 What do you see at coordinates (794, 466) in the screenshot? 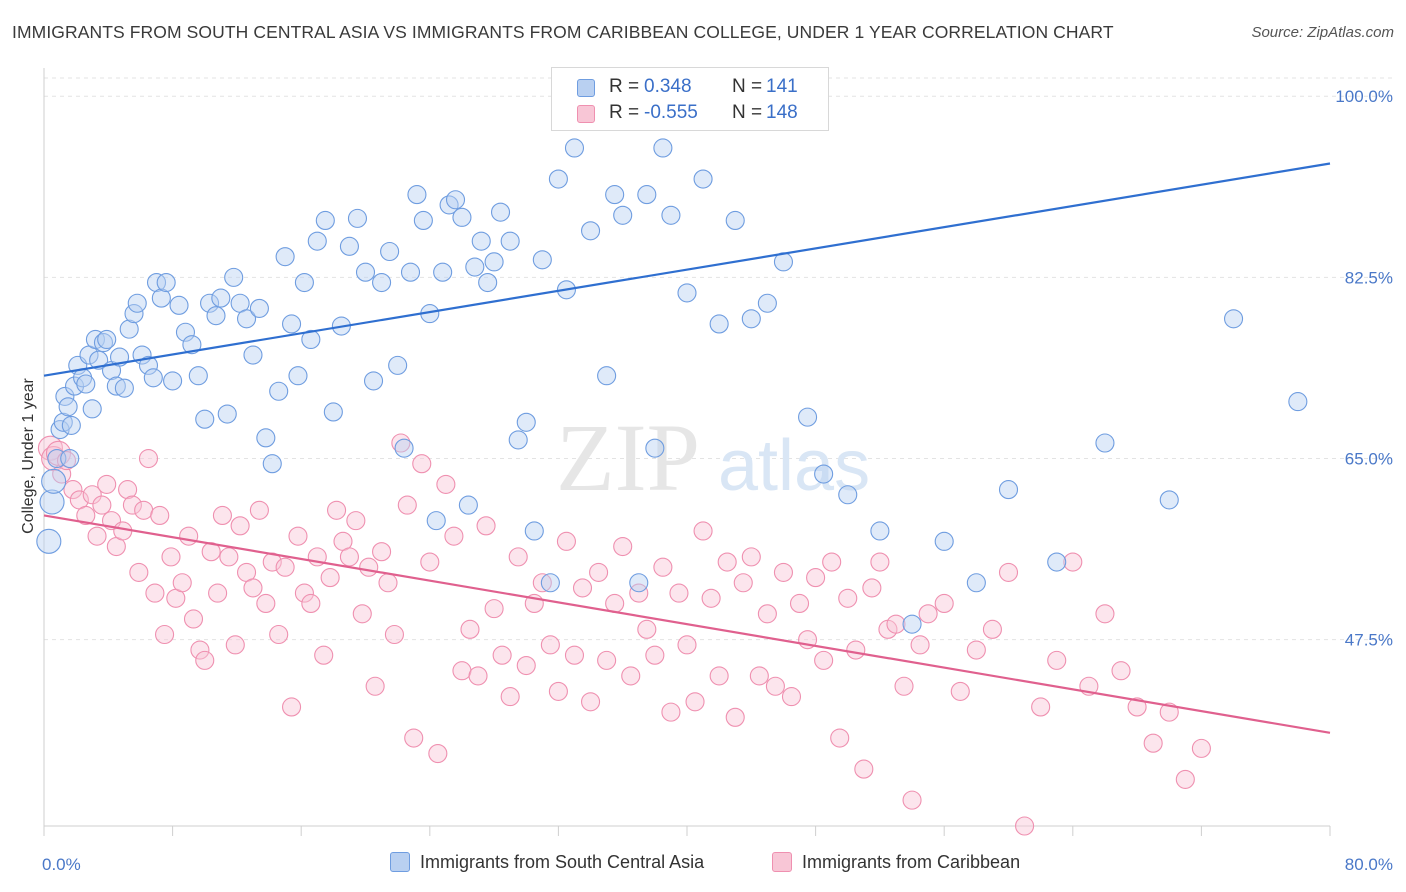
I see `watermark-atlas: atlas` at bounding box center [794, 466].